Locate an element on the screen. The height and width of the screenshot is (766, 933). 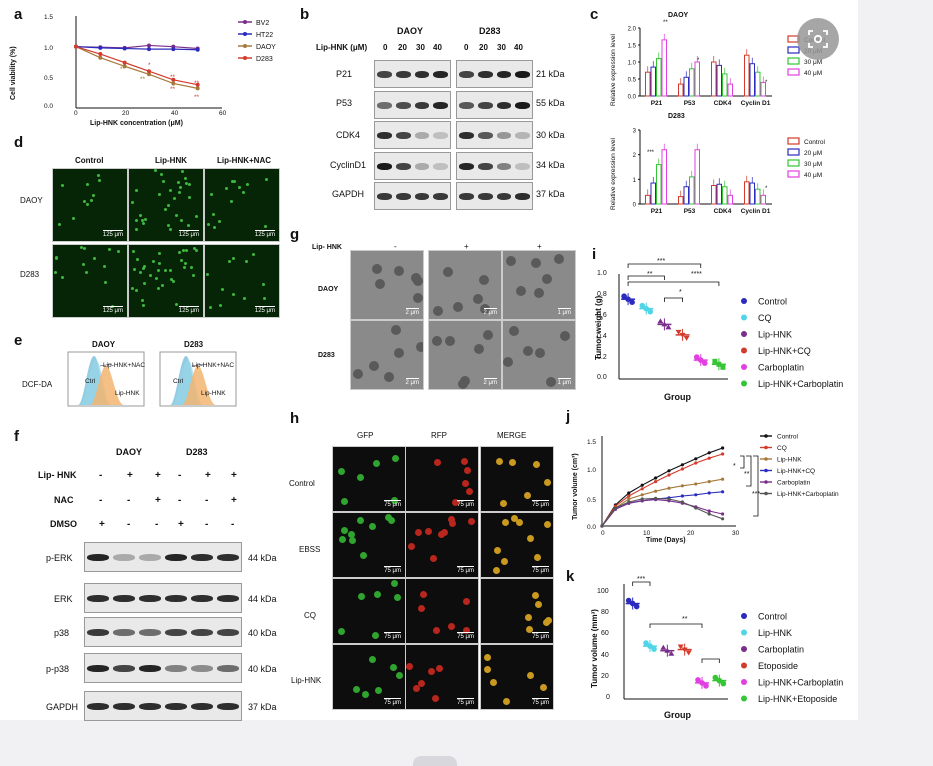
c-y-tick-label: 2 is located at coordinates (635, 156).